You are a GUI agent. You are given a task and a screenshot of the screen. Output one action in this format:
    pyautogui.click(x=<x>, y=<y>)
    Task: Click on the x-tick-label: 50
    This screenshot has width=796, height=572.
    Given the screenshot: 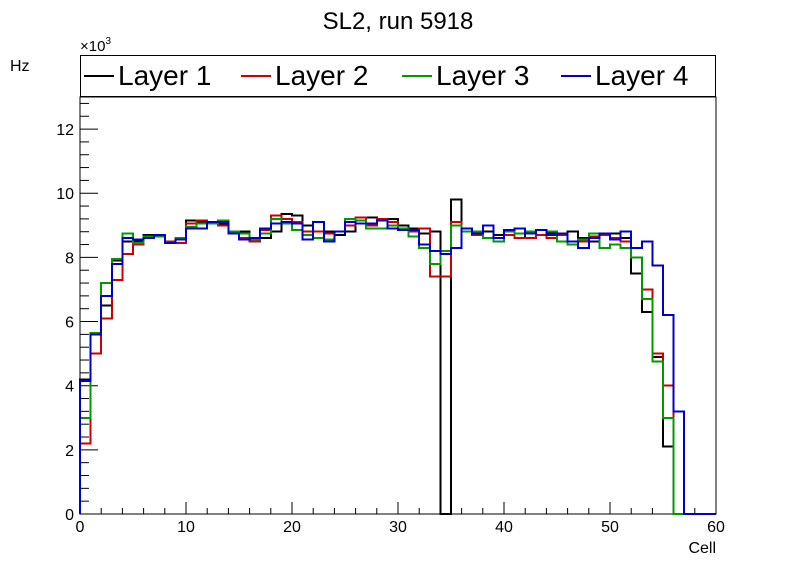 What is the action you would take?
    pyautogui.click(x=610, y=527)
    